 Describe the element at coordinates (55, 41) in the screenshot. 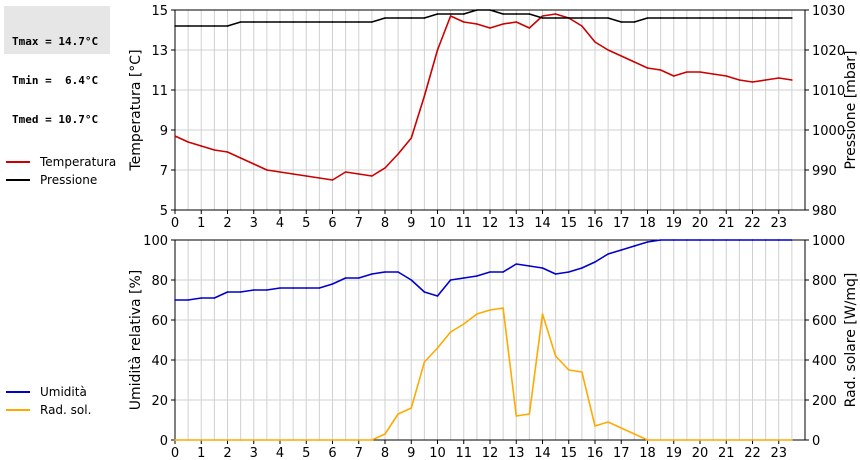

I see `tmax-label: Tmax = 14.7°C` at that location.